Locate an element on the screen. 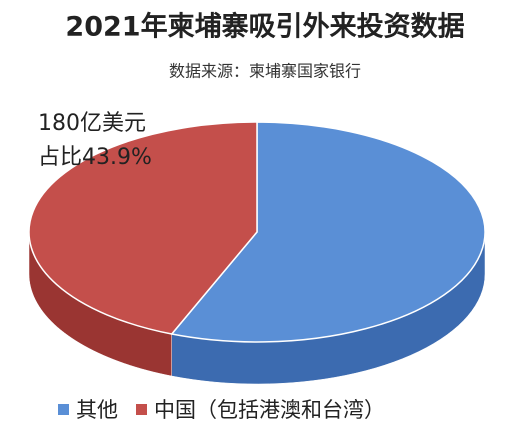 This screenshot has width=531, height=446. chart-subtitle: 数据来源：柬埔寨国家银行 is located at coordinates (265, 71).